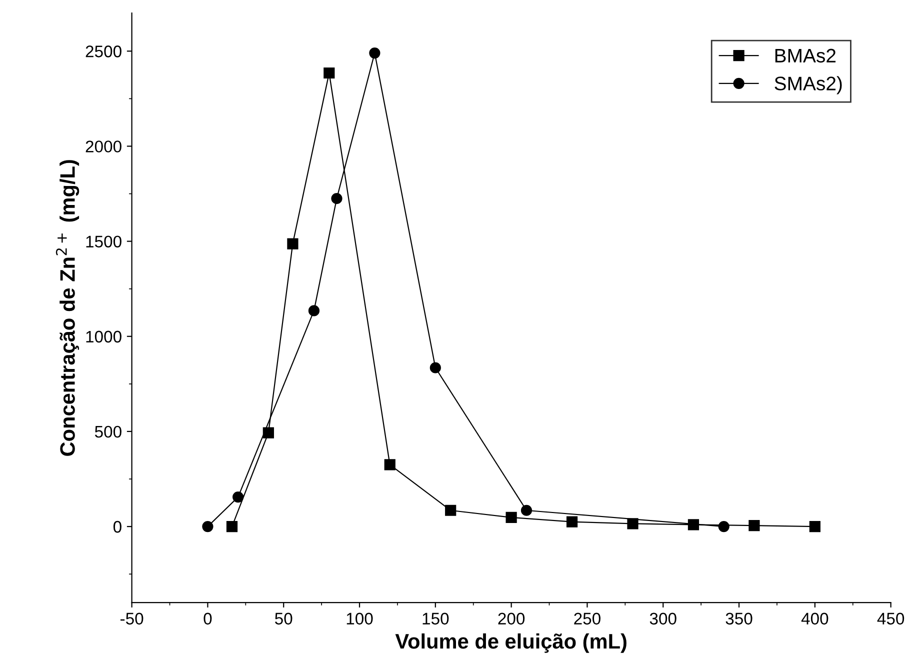 This screenshot has width=909, height=655. What do you see at coordinates (511, 618) in the screenshot?
I see `x-tick-label: 200` at bounding box center [511, 618].